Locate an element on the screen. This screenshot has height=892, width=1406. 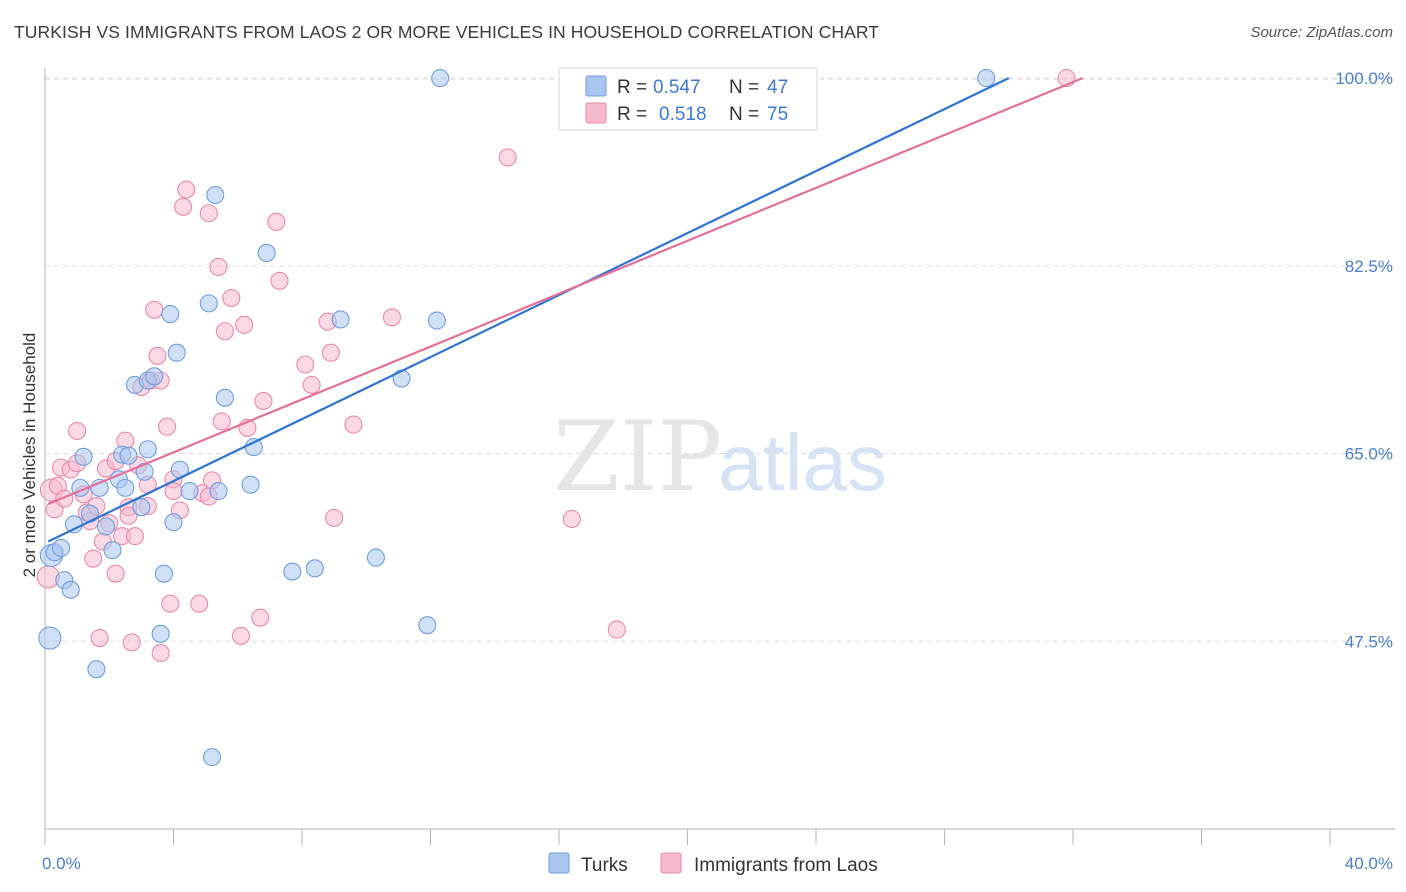
bottom-legend-swatch-turks is located at coordinates (559, 863).